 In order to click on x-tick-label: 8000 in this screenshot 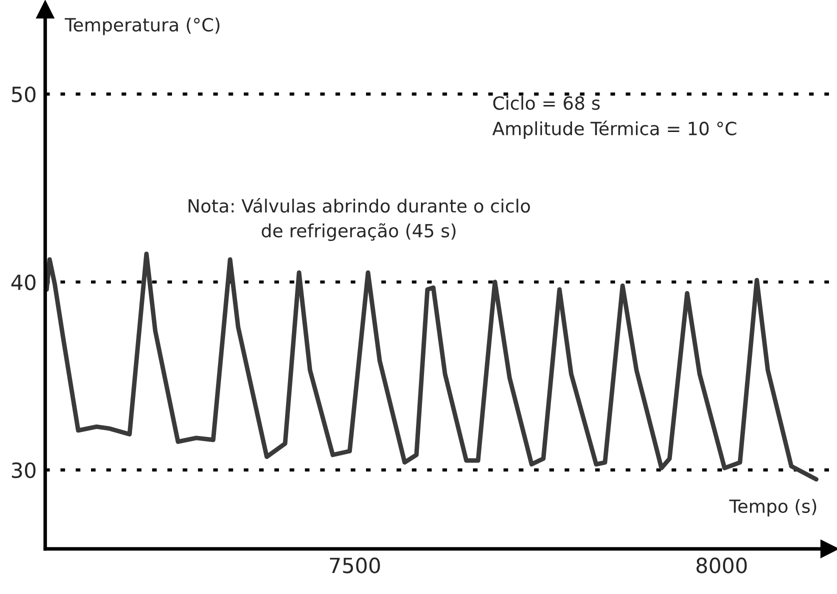, I will do `click(721, 566)`.